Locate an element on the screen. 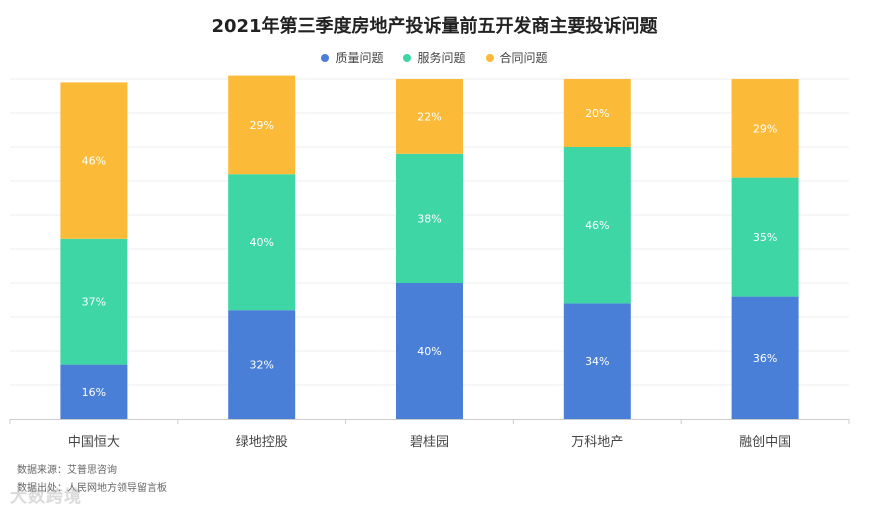 The width and height of the screenshot is (869, 513). data-label: 20% is located at coordinates (597, 113).